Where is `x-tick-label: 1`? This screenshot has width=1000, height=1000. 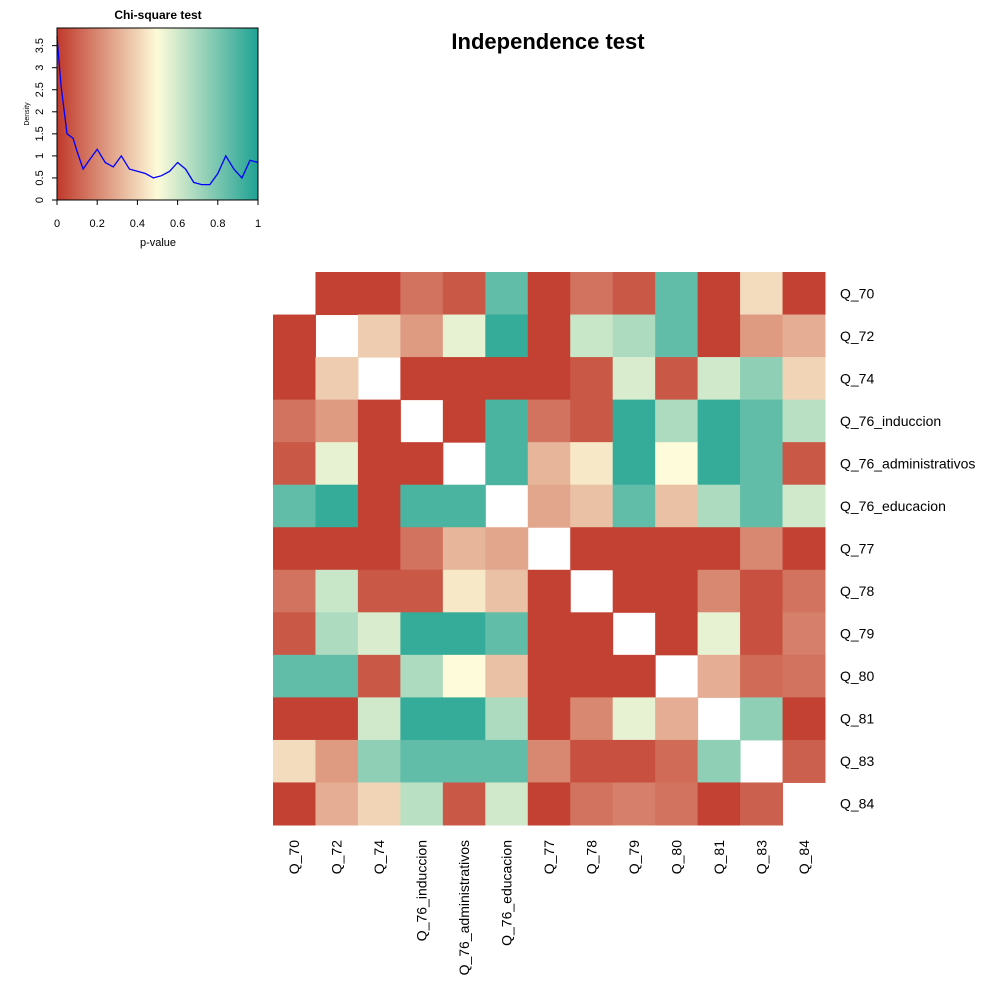 x-tick-label: 1 is located at coordinates (258, 224).